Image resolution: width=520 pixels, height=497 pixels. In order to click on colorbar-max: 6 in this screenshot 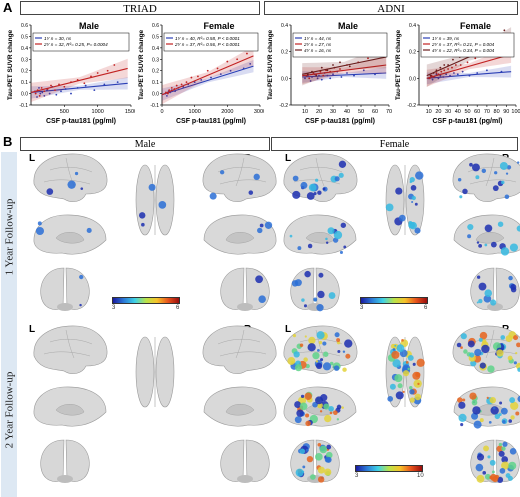, I will do `click(178, 308)`.